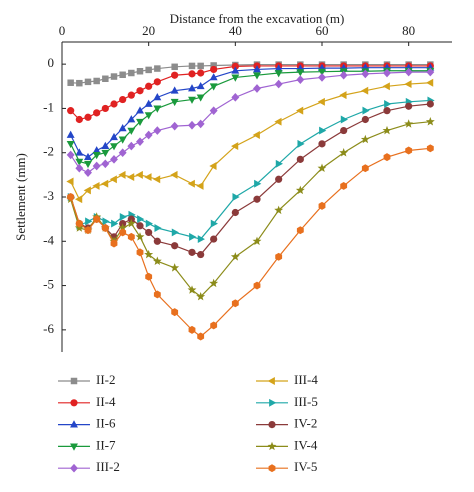  Describe the element at coordinates (106, 423) in the screenshot. I see `legend-label: II-6` at that location.